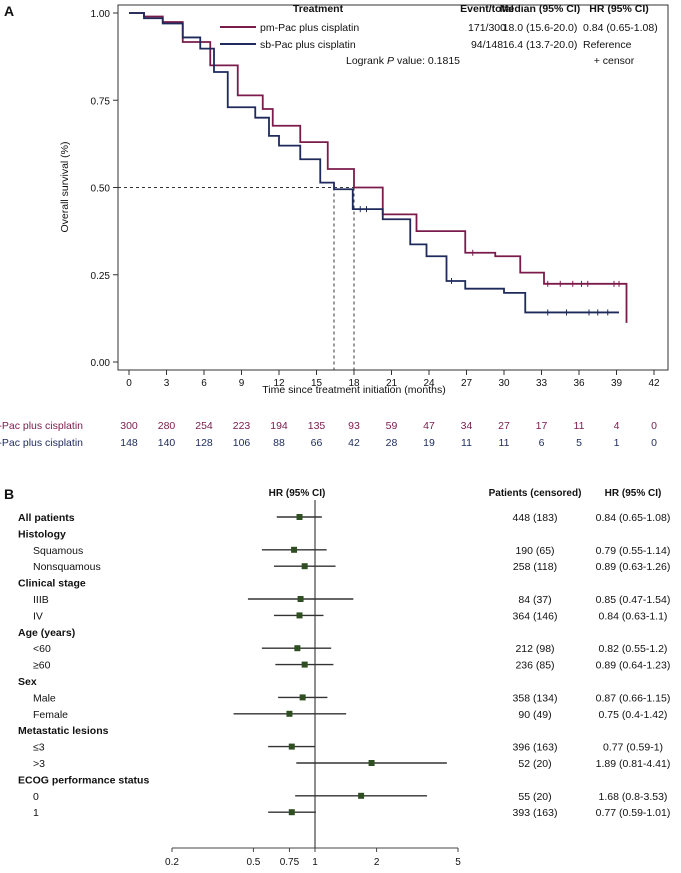 This screenshot has height=873, width=681. I want to click on legend-hr-ci: Reference, so click(607, 45).